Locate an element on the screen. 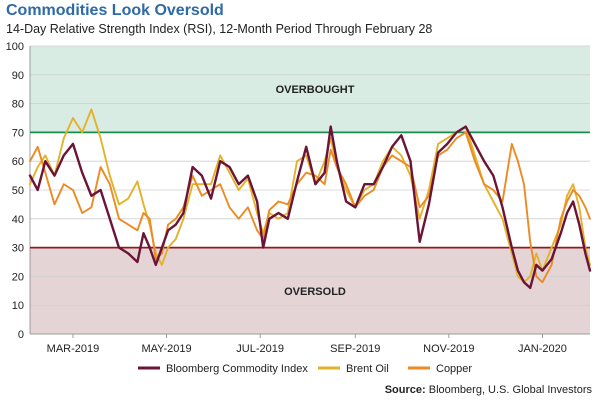  x-tick-label: SEP-2019 is located at coordinates (355, 349).